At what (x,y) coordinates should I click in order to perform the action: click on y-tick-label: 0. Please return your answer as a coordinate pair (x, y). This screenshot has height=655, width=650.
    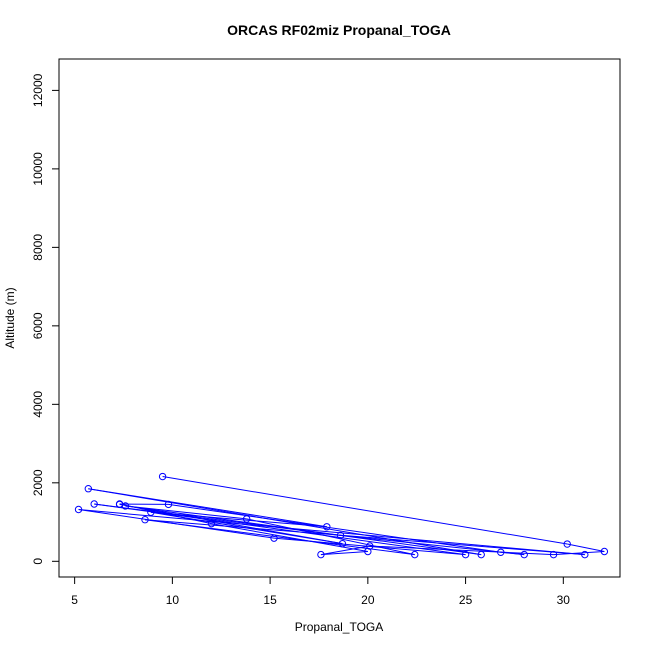
    Looking at the image, I should click on (38, 561).